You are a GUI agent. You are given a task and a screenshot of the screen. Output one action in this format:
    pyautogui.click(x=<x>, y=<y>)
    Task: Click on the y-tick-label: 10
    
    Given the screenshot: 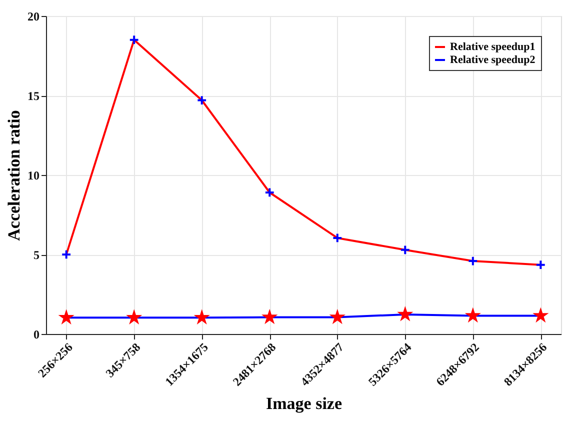 What is the action you would take?
    pyautogui.click(x=34, y=175)
    